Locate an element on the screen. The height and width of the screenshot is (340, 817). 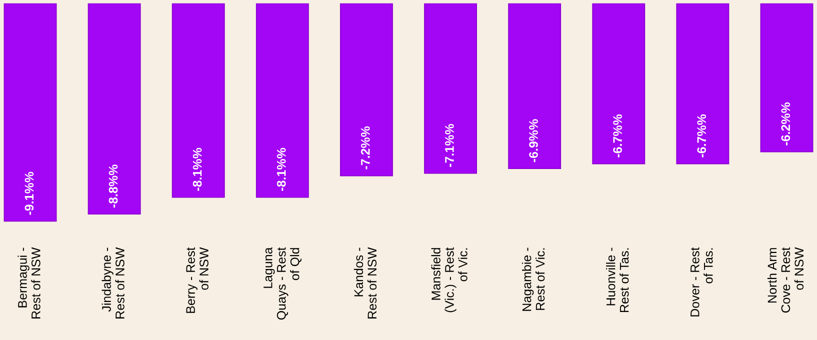
data-label: -7.2%% is located at coordinates (365, 148).